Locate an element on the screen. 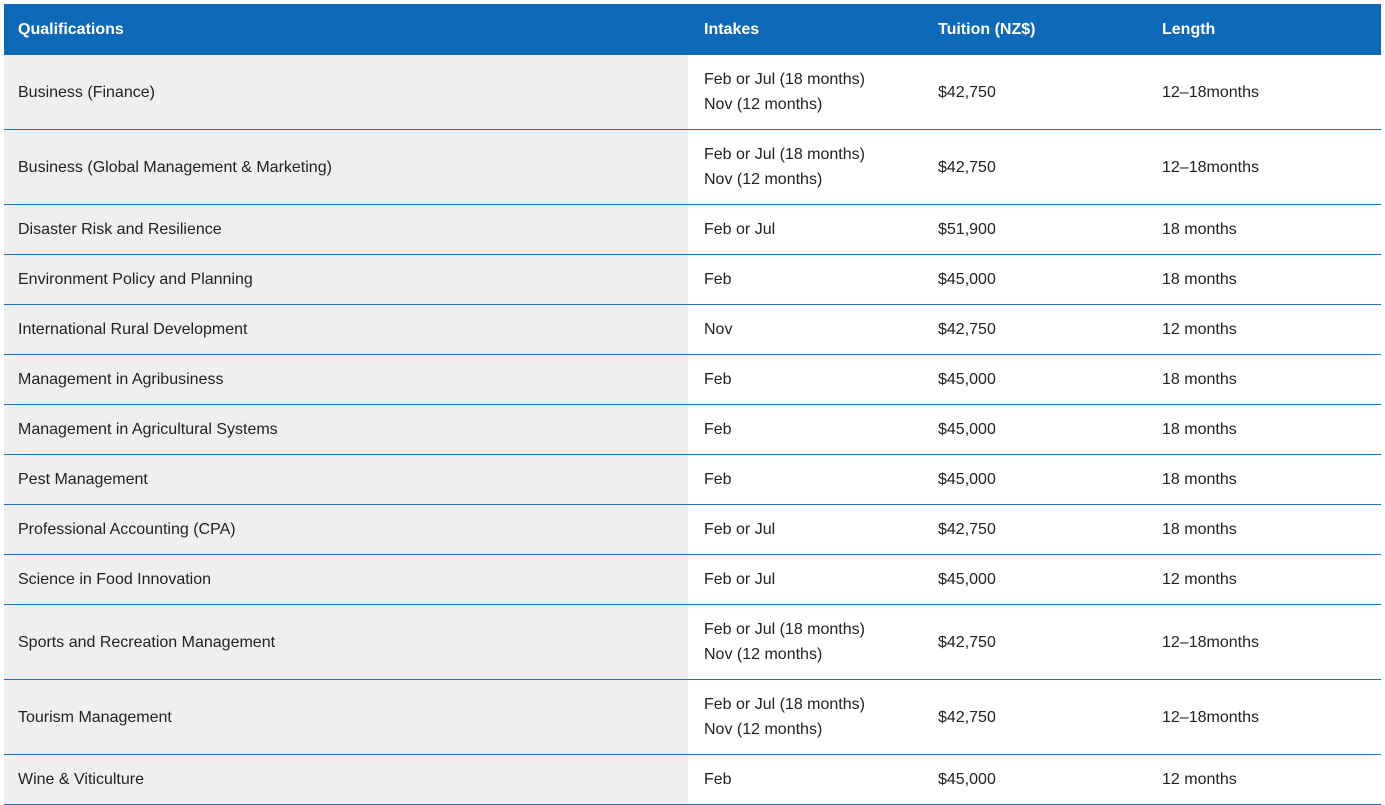 The image size is (1385, 805). qualification-cell: International Rural Development is located at coordinates (346, 329).